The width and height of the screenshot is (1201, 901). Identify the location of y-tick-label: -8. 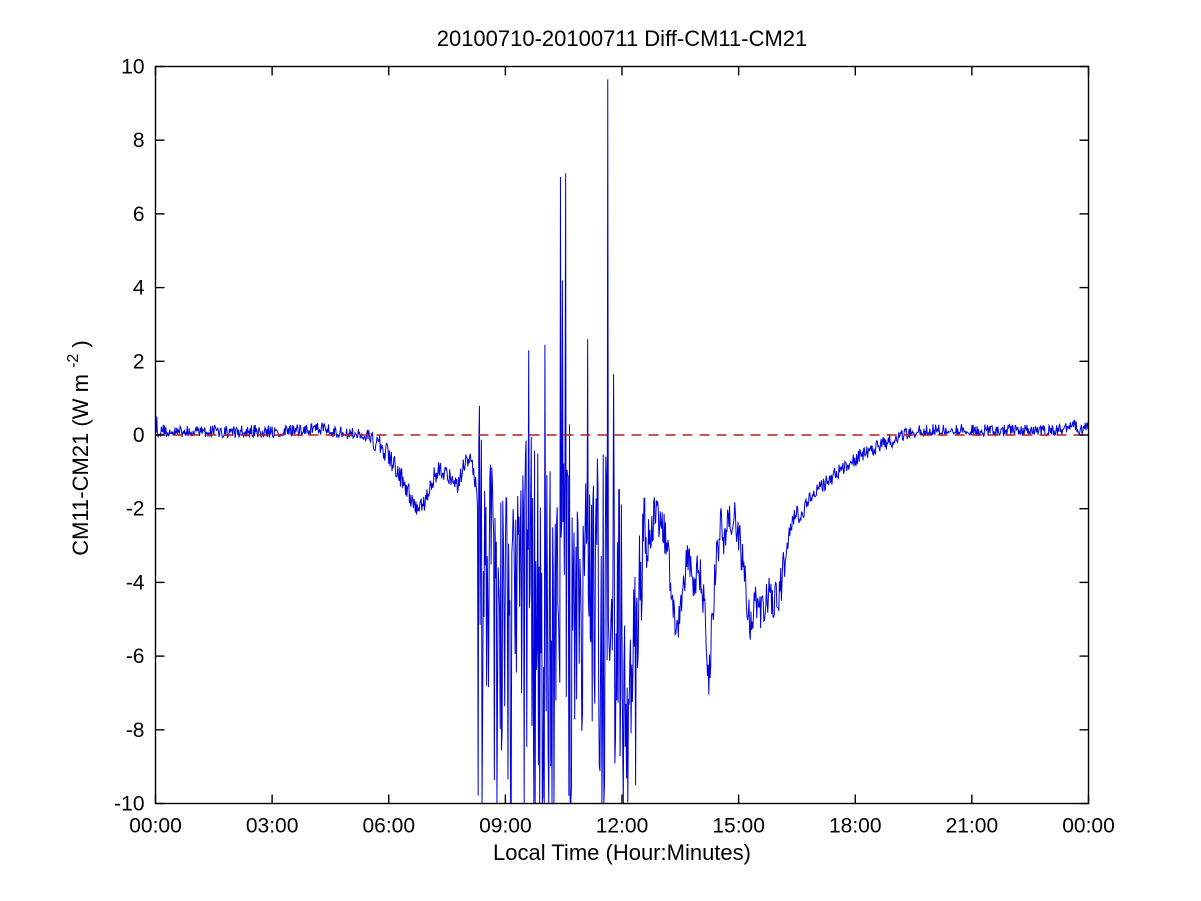
(135, 730).